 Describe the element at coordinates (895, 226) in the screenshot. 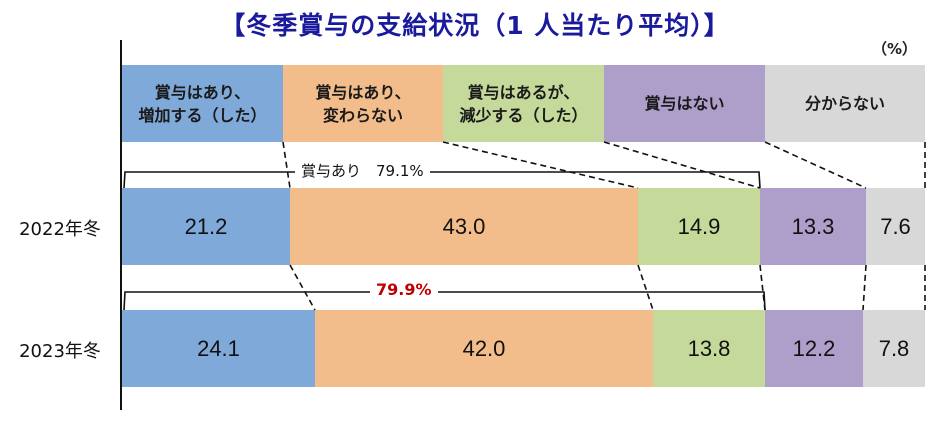

I see `bar-2022-unknown: 7.6` at that location.